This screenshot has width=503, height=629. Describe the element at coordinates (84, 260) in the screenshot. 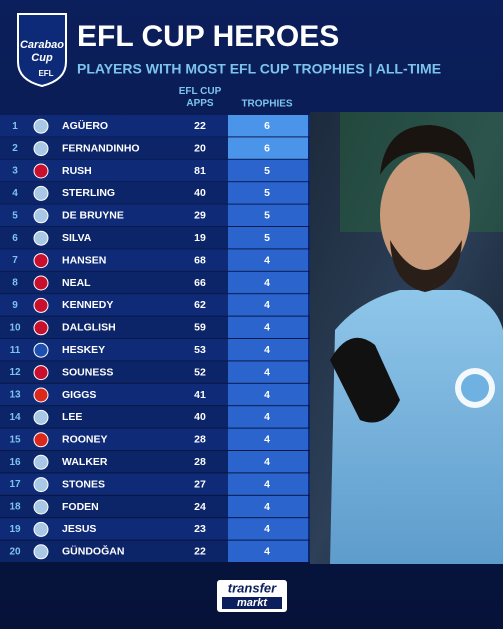

I see `player-name: HANSEN` at that location.